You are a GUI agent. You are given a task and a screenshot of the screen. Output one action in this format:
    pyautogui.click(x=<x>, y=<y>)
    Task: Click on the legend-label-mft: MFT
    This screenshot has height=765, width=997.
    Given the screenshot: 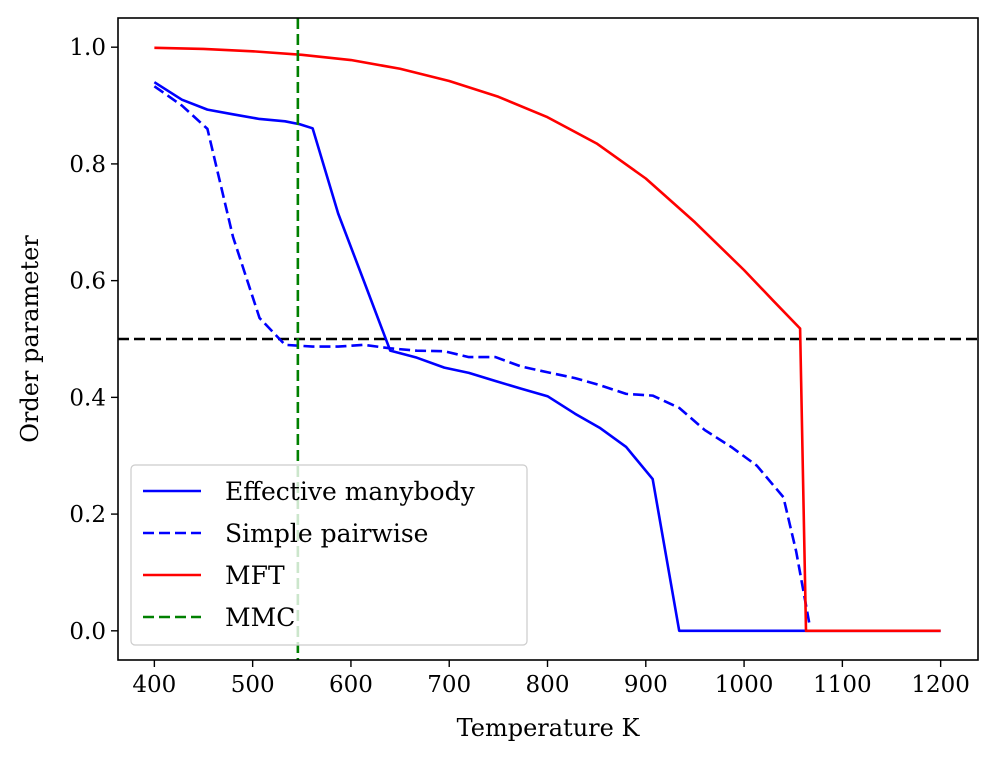 What is the action you would take?
    pyautogui.click(x=255, y=575)
    